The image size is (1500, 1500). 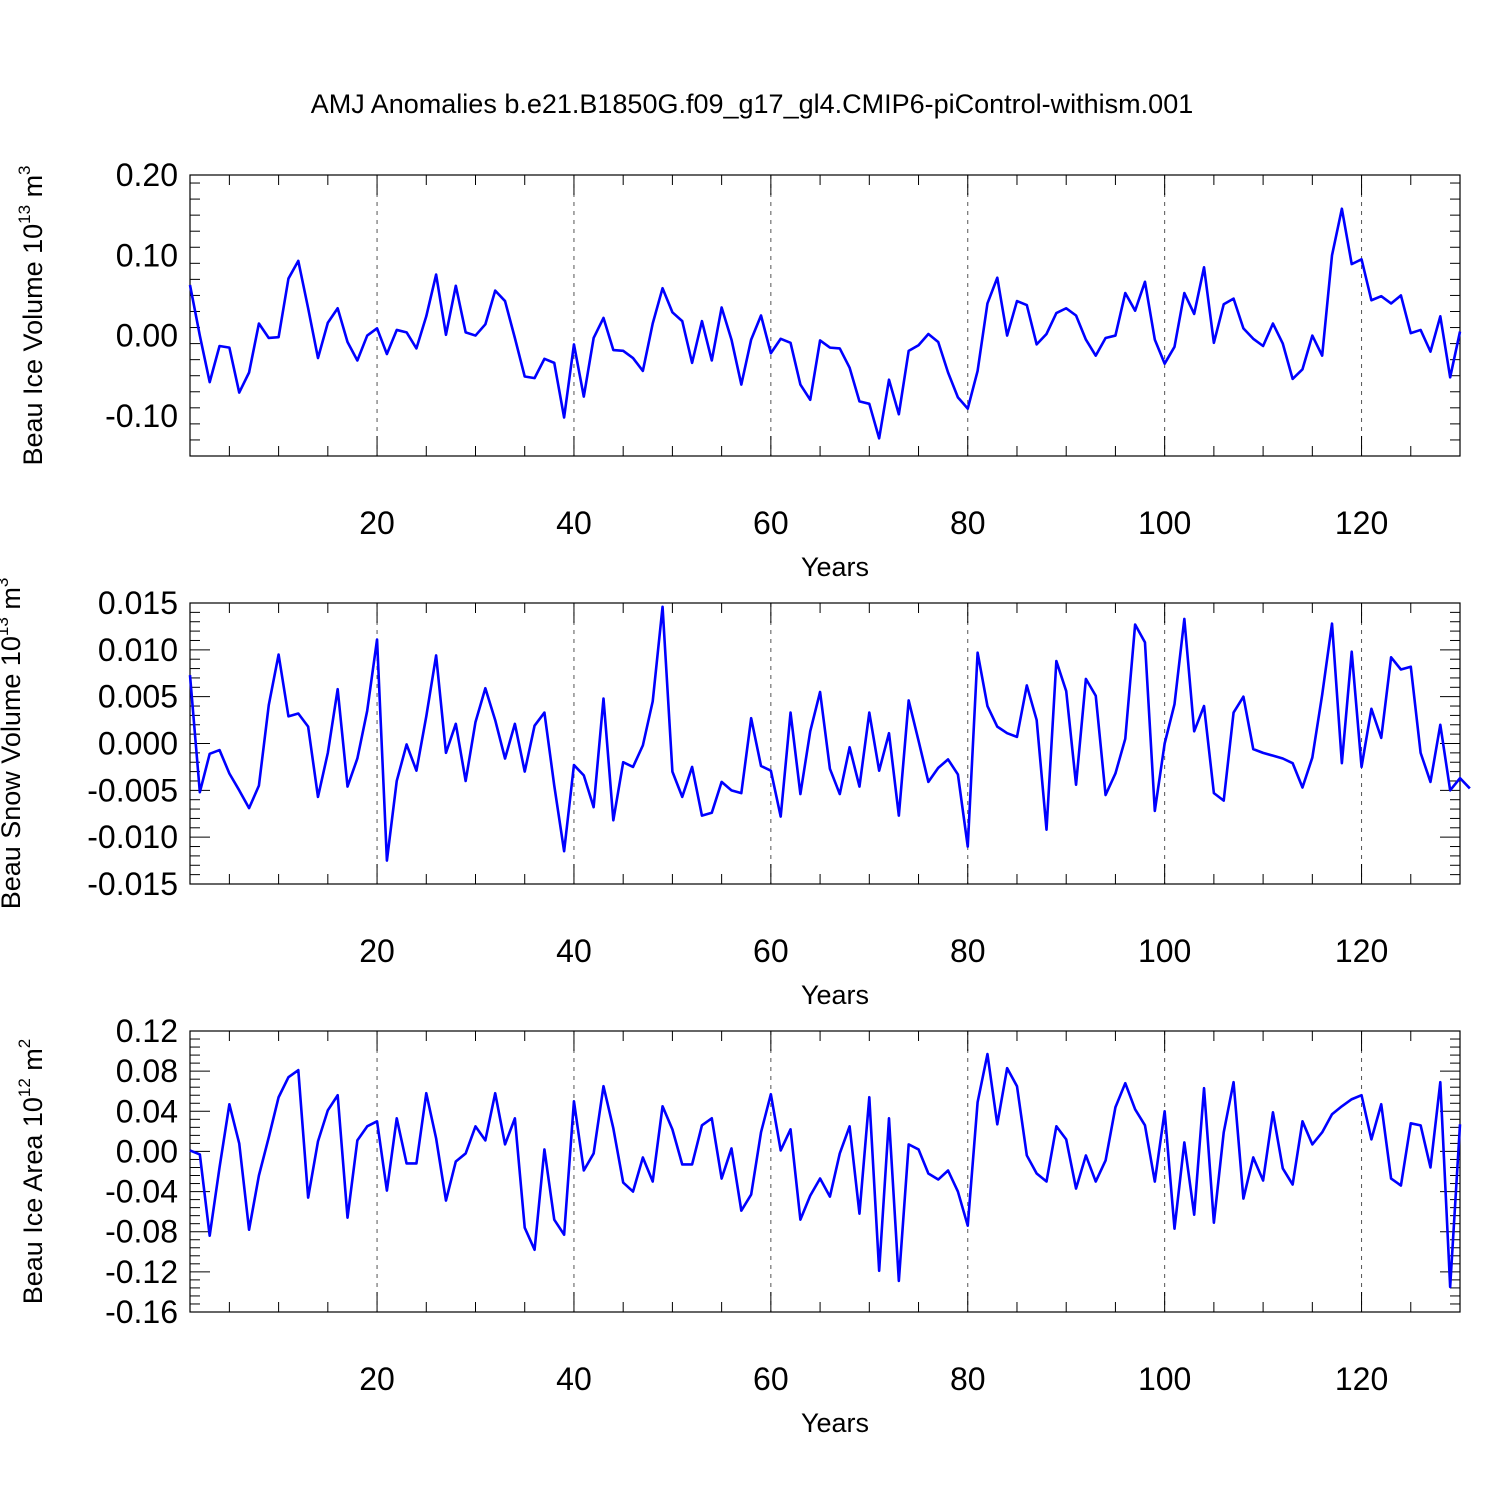 What do you see at coordinates (13, 744) in the screenshot?
I see `snow-volume-y-axis-label: Beau Snow Volume 1013 m3` at bounding box center [13, 744].